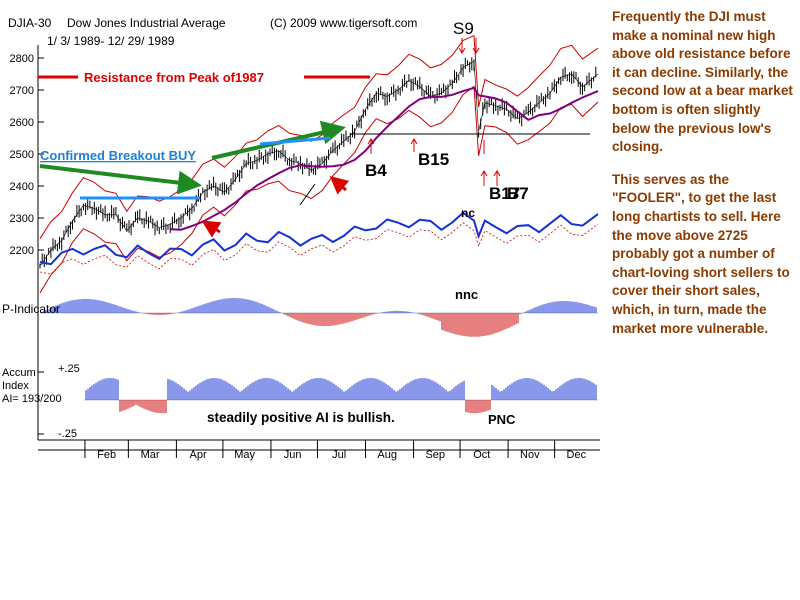 This screenshot has height=600, width=800. I want to click on y-tick-label: 2800, so click(22, 59).